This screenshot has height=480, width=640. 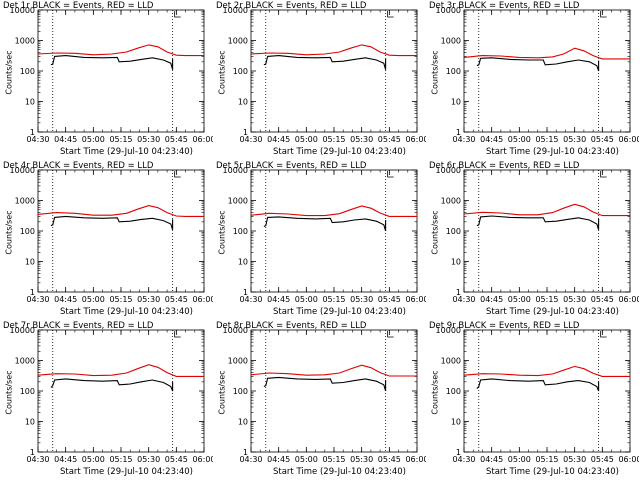 I want to click on panel-title: Det 4r BLACK = Events, RED = LLD, so click(x=78, y=166).